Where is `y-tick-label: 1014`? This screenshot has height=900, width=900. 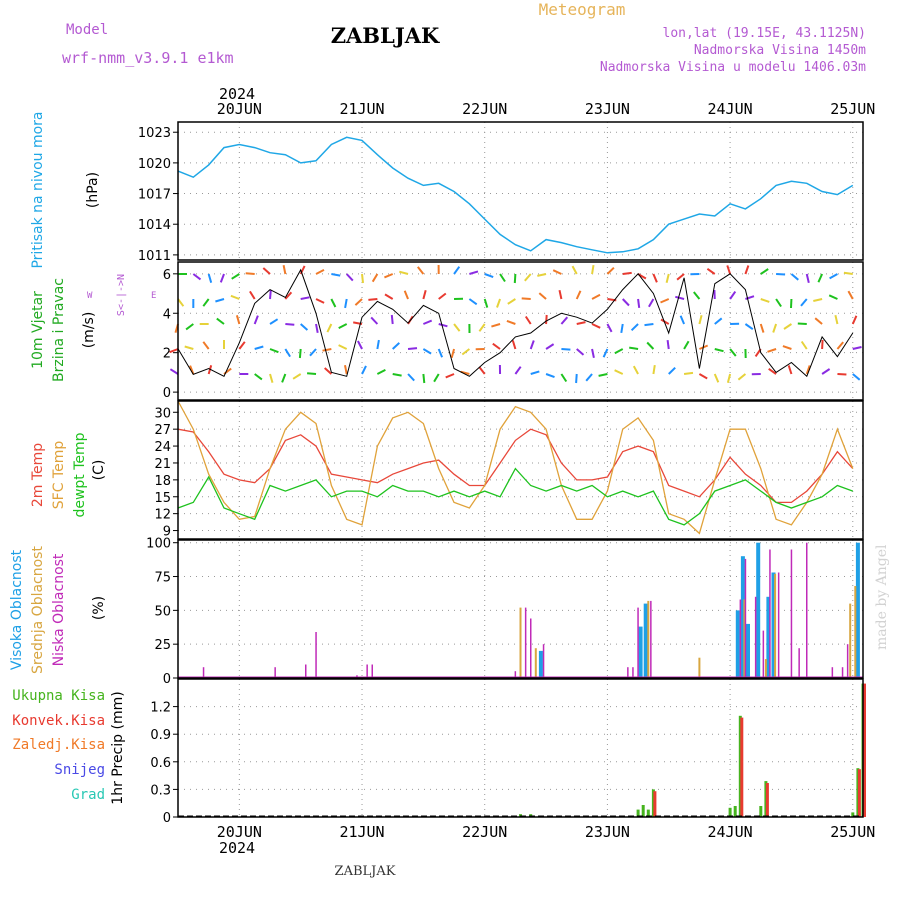 y-tick-label: 1014 is located at coordinates (154, 225).